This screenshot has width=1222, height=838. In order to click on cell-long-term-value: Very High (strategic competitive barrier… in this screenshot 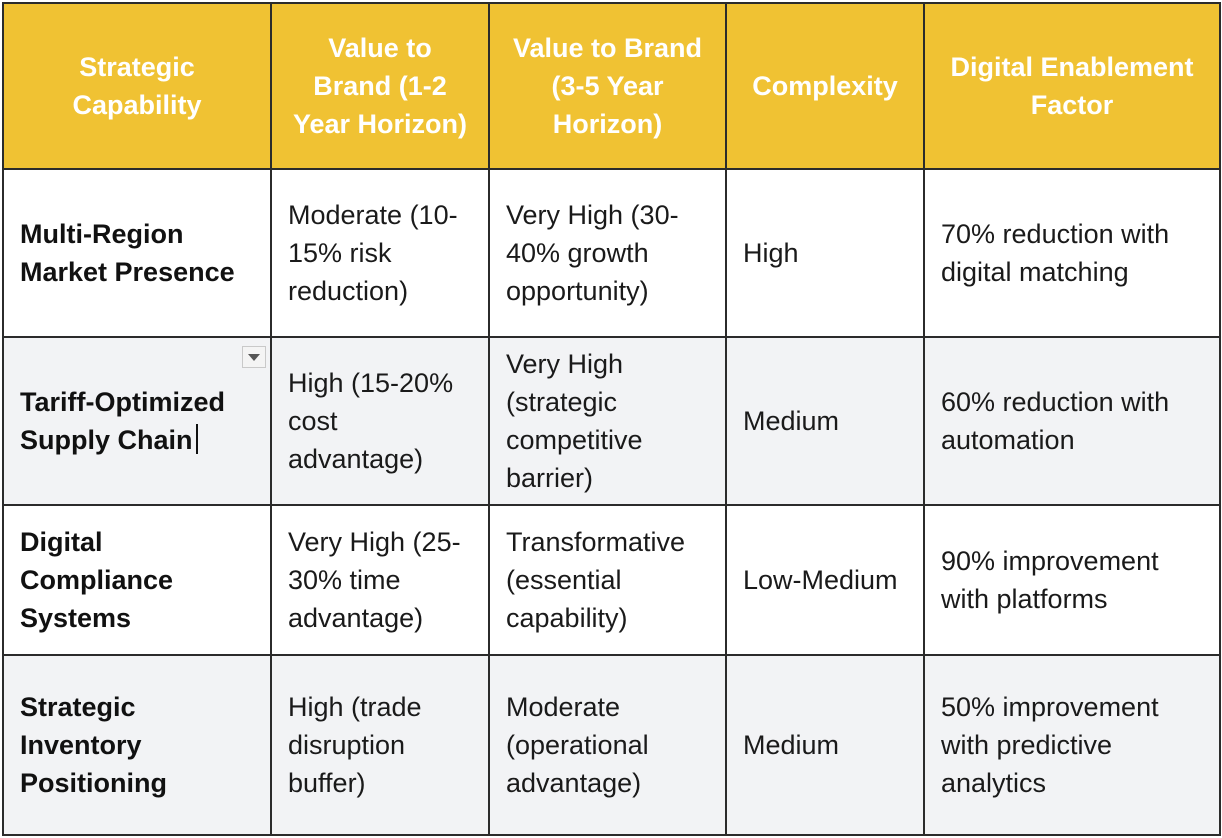, I will do `click(607, 421)`.